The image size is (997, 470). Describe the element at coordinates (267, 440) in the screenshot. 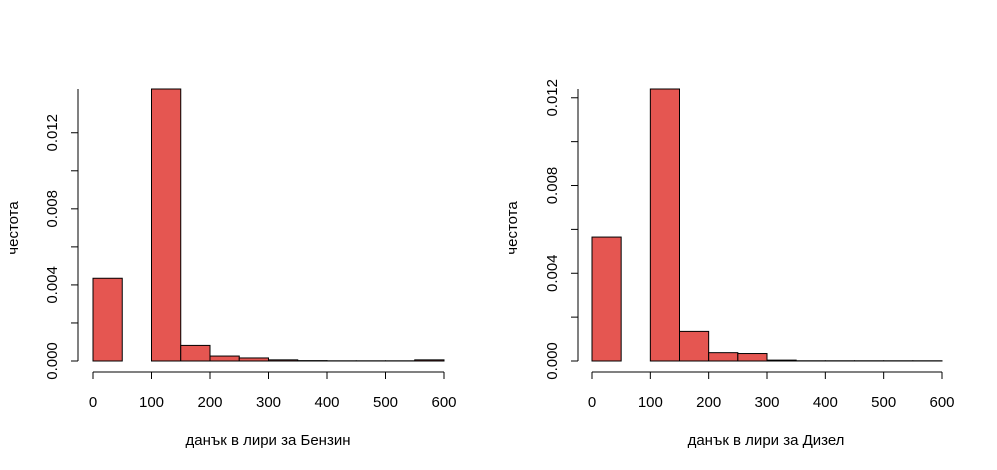

I see `x-axis-title: данък в лири за Бензин` at that location.